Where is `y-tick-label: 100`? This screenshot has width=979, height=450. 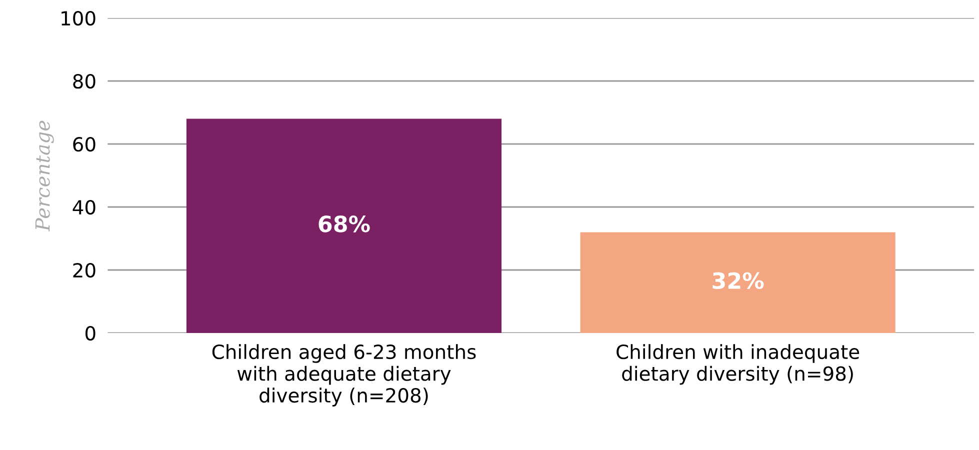
y-tick-label: 100 is located at coordinates (79, 18).